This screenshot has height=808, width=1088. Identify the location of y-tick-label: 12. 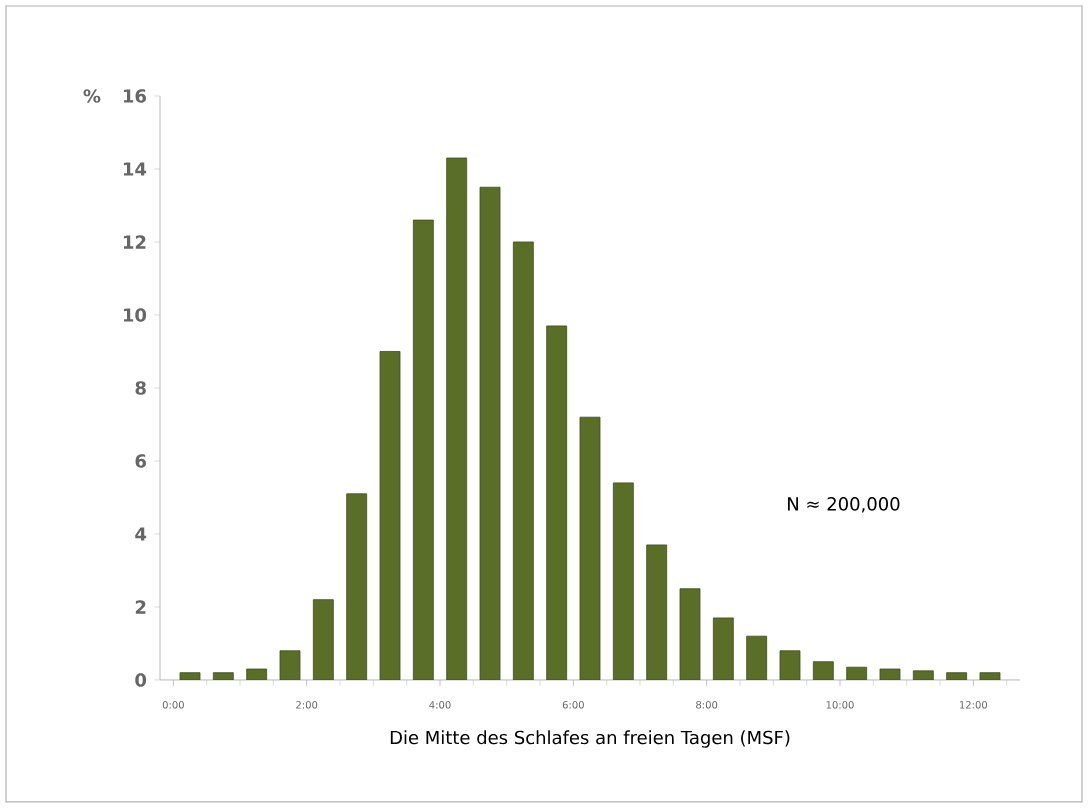
(134, 242).